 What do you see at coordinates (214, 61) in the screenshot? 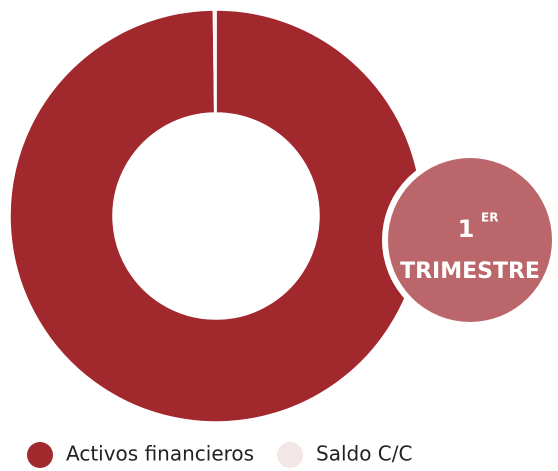
I see `slice` at bounding box center [214, 61].